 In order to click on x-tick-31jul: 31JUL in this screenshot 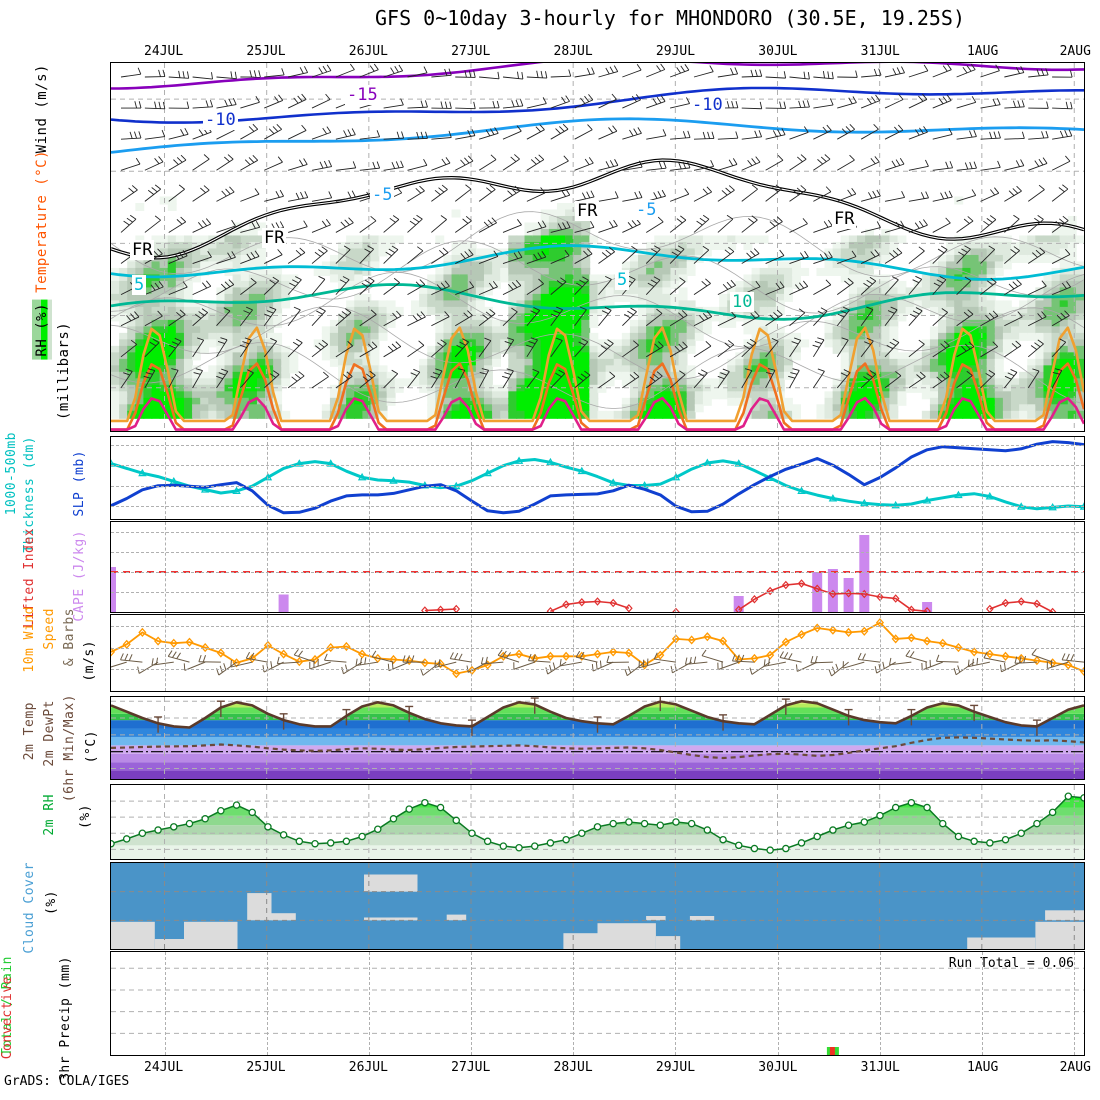, I will do `click(880, 1067)`.